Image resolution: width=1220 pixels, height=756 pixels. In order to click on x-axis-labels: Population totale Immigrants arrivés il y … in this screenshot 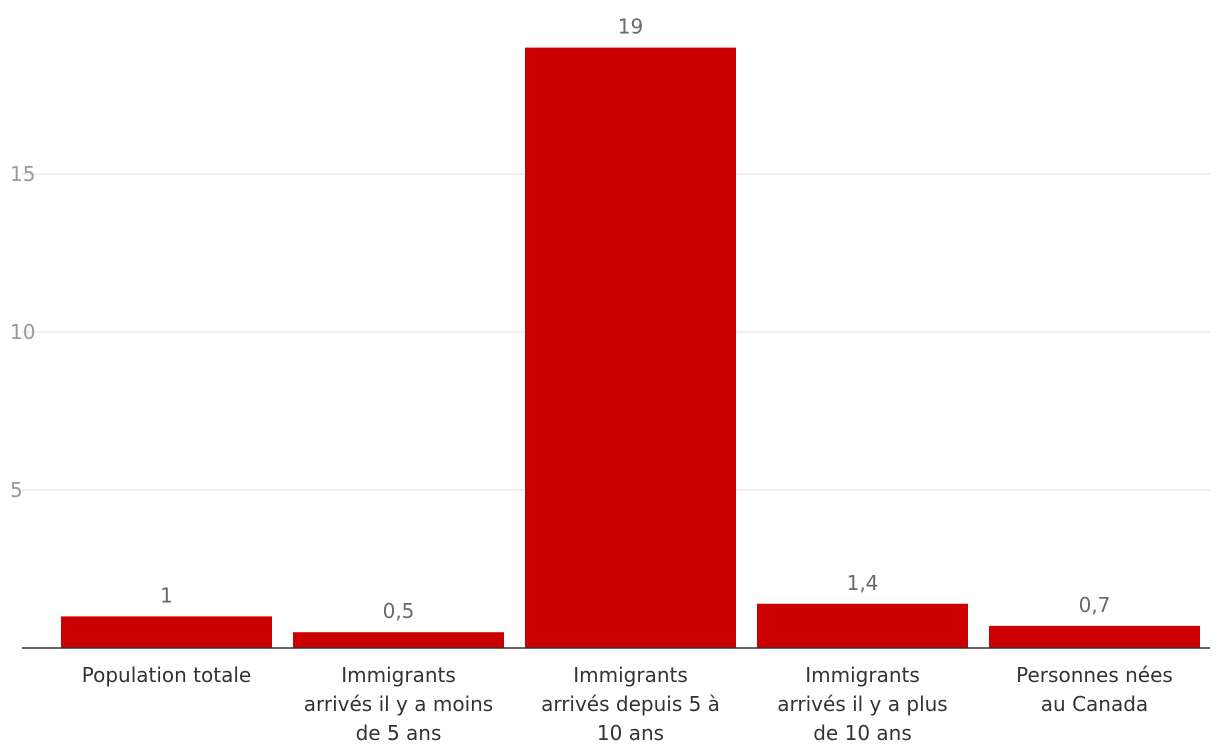, I will do `click(627, 704)`.